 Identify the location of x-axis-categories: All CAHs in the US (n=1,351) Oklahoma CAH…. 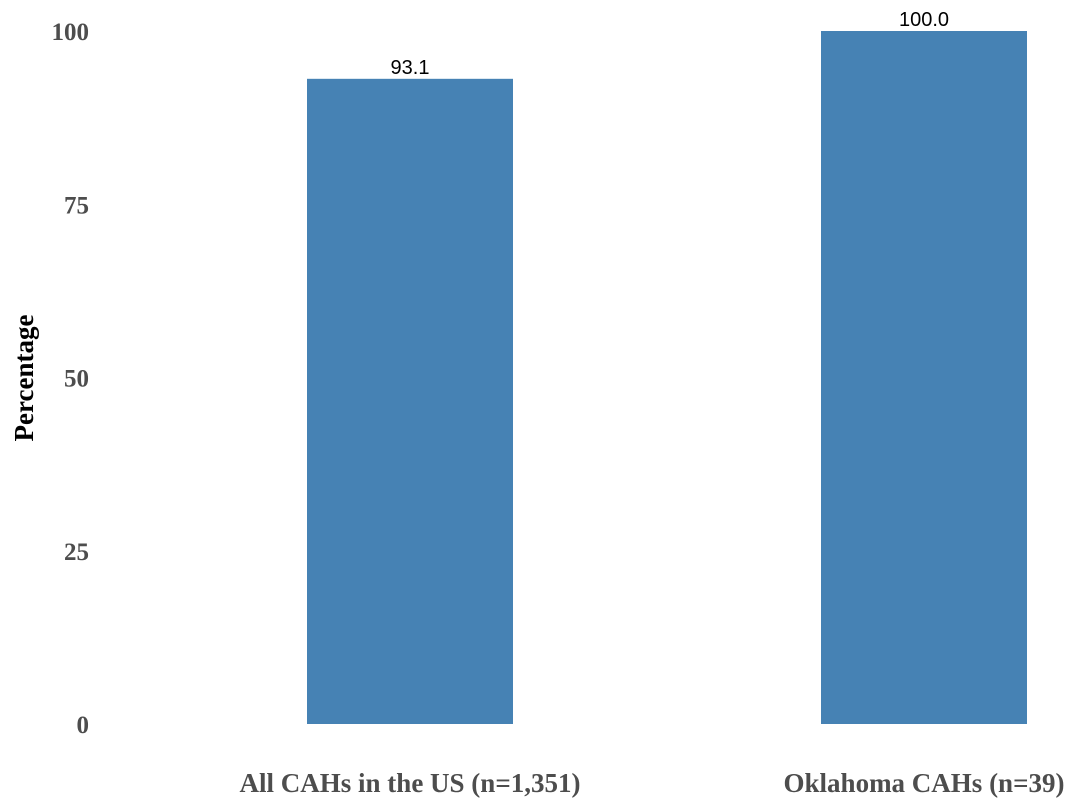
(652, 783).